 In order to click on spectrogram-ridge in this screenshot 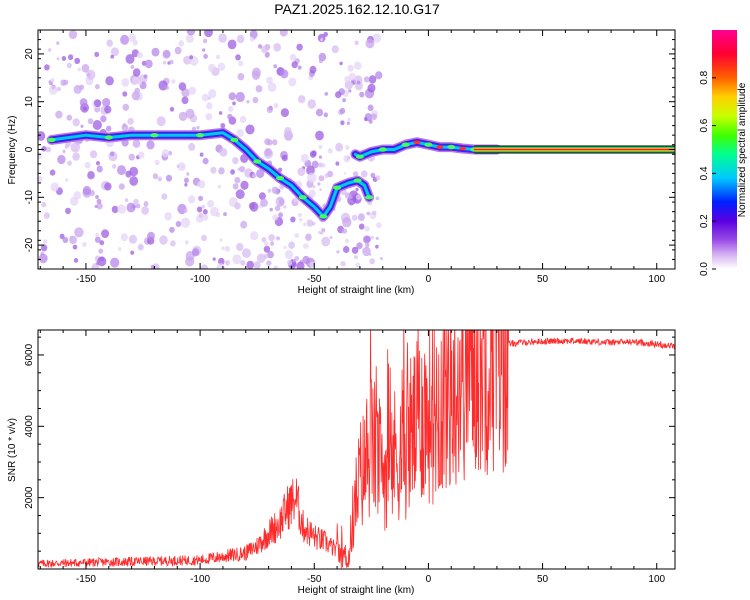, I will do `click(274, 174)`.